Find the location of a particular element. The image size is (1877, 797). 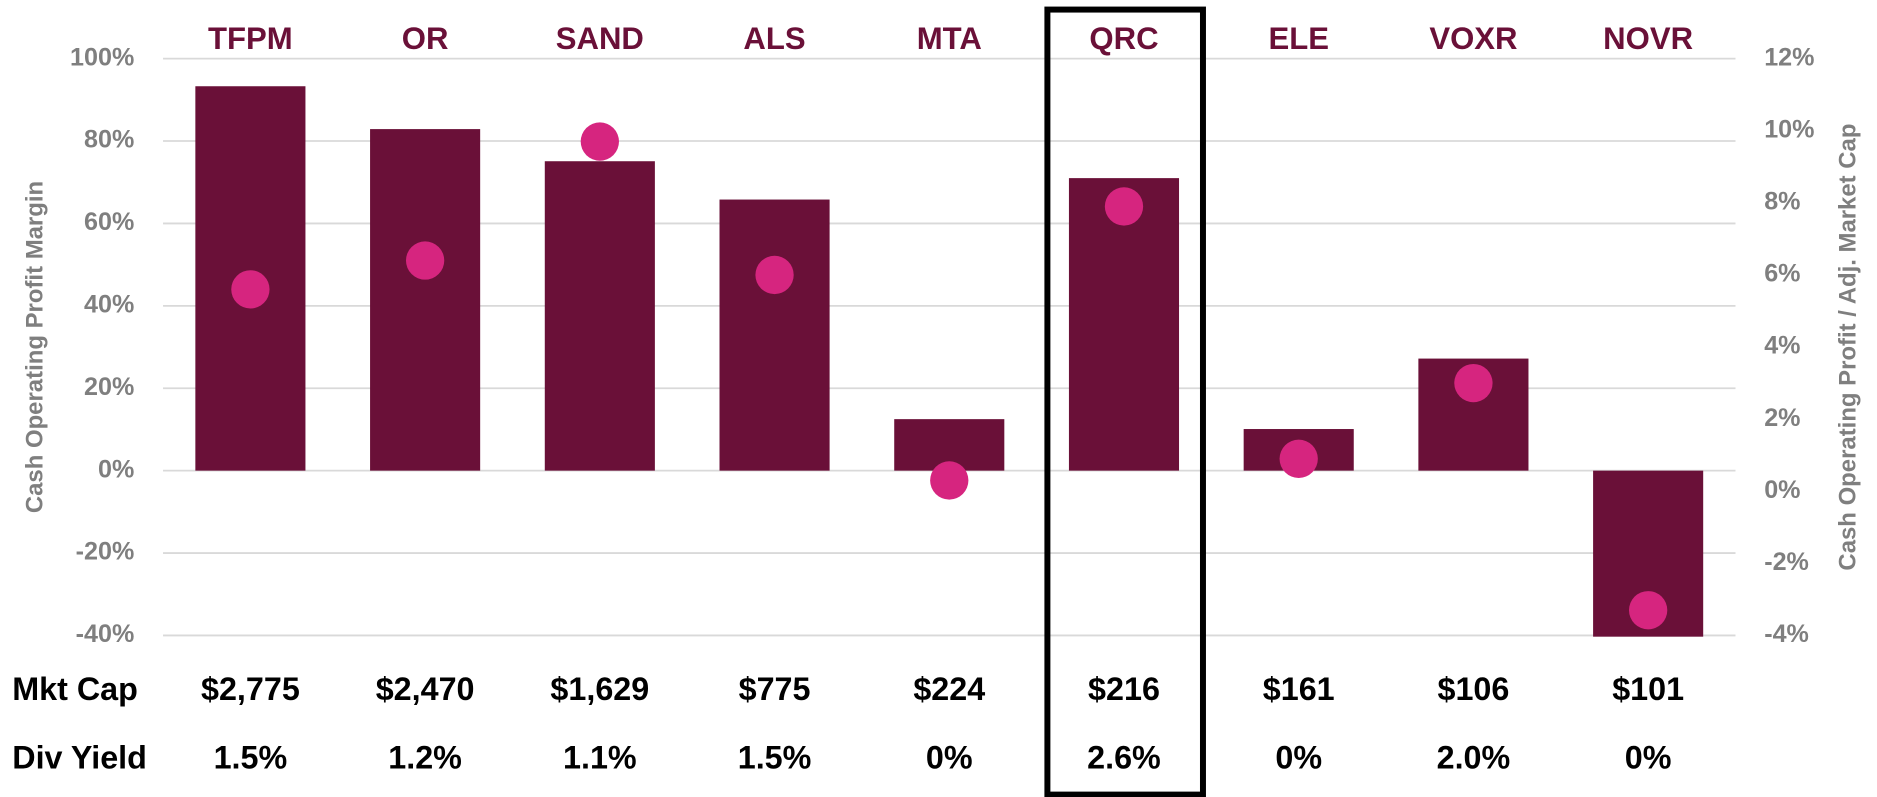

category-label: SAND is located at coordinates (600, 38).